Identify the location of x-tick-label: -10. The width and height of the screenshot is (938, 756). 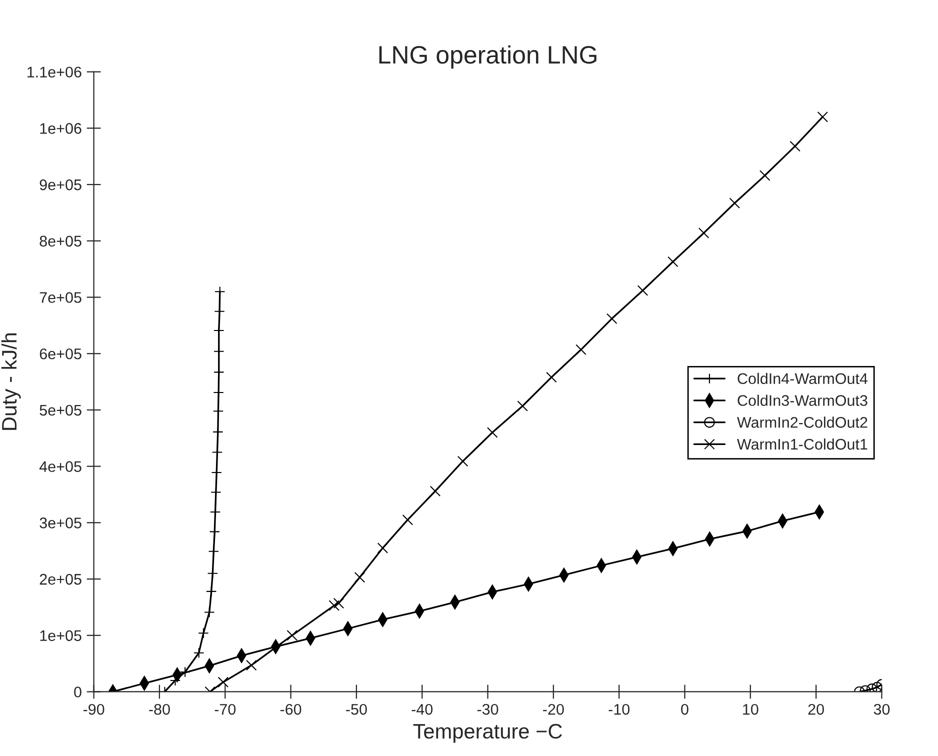
(619, 709).